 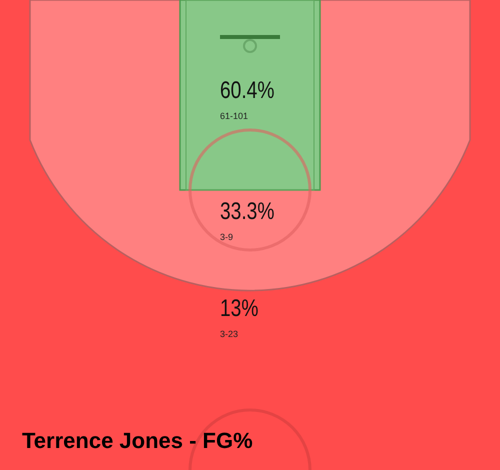 I want to click on text: Terrence Jones - FG%, so click(x=137, y=440).